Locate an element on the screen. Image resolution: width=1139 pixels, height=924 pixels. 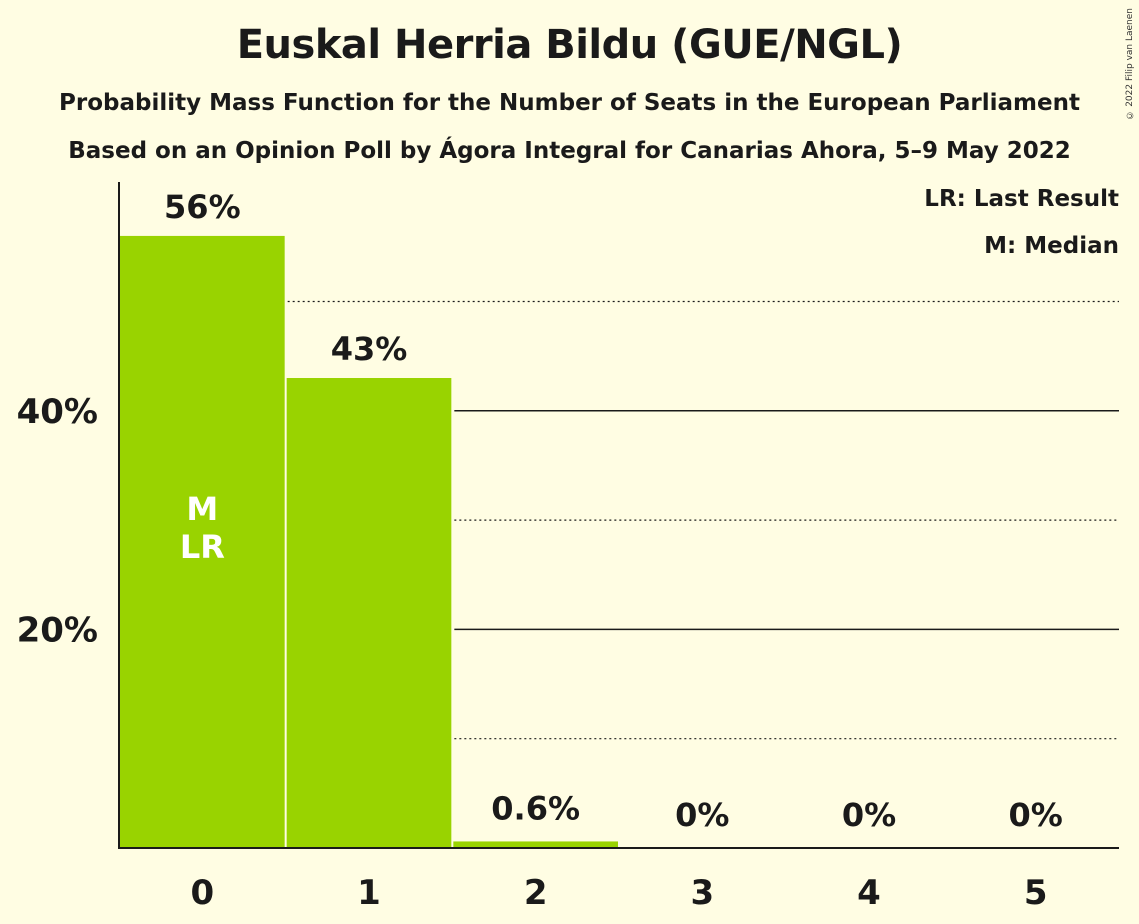
data-label-3: 0% is located at coordinates (702, 815).